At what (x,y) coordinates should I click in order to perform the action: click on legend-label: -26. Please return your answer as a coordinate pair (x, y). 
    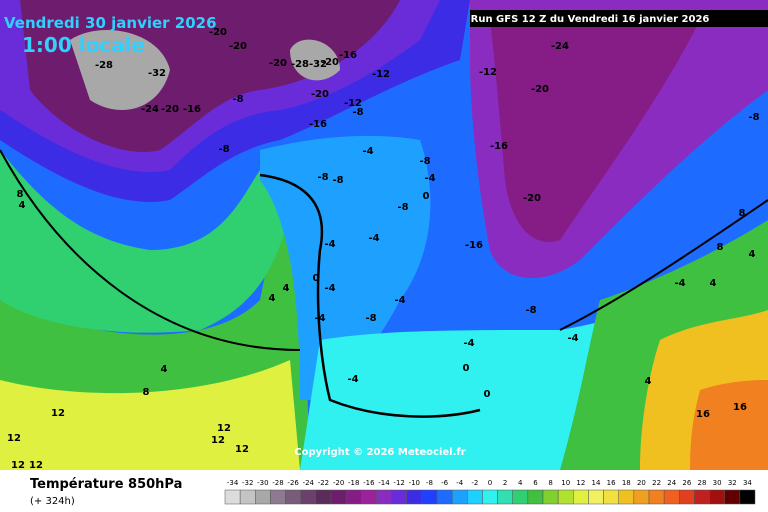
    Looking at the image, I should click on (293, 483).